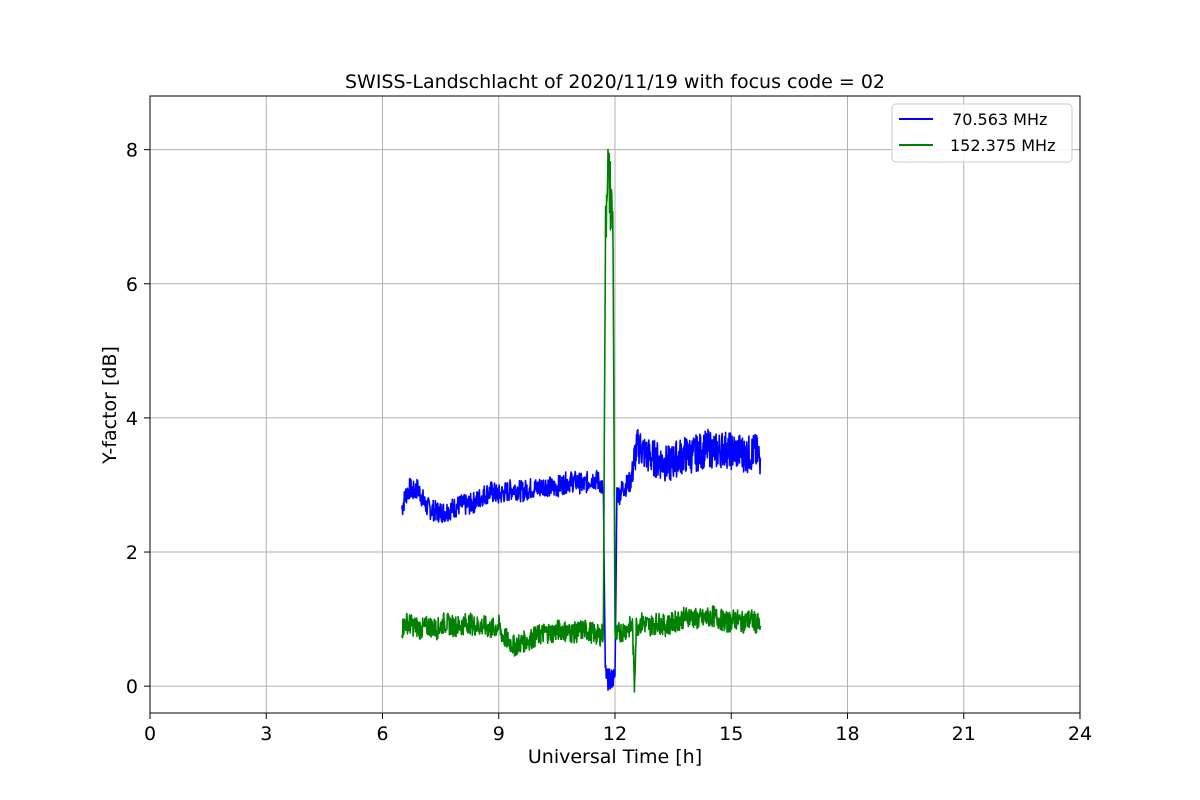 This screenshot has height=800, width=1200. I want to click on y-tick-label: 2, so click(132, 553).